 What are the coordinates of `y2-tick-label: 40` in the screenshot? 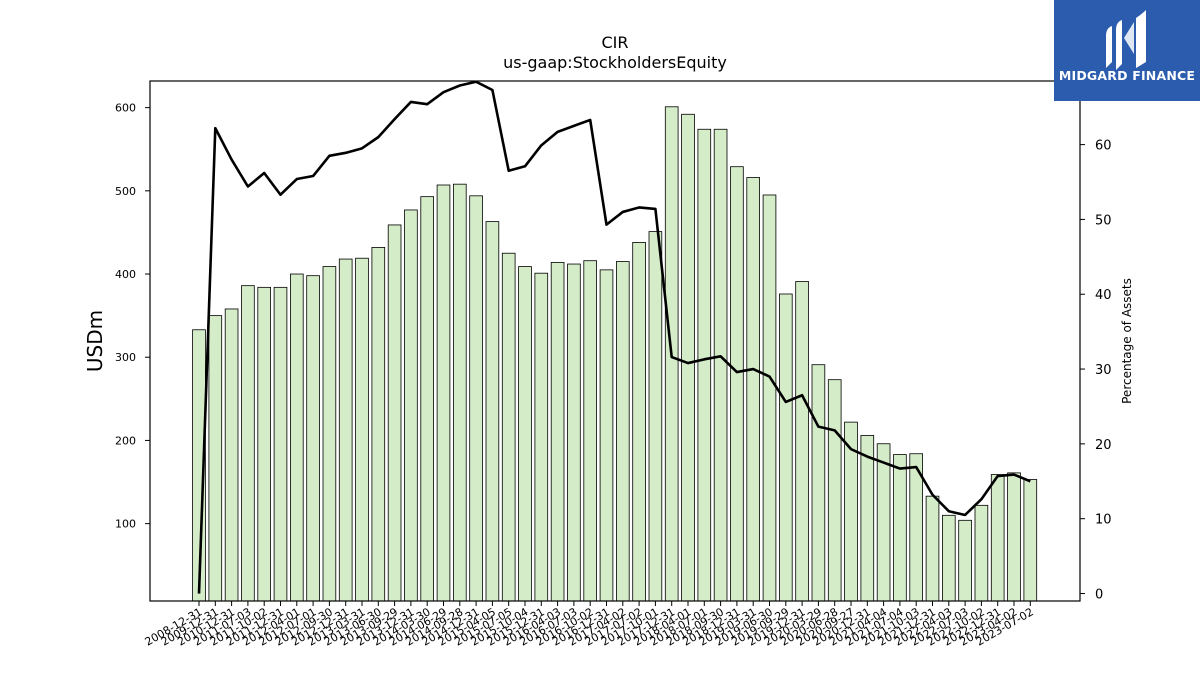 It's located at (1103, 295).